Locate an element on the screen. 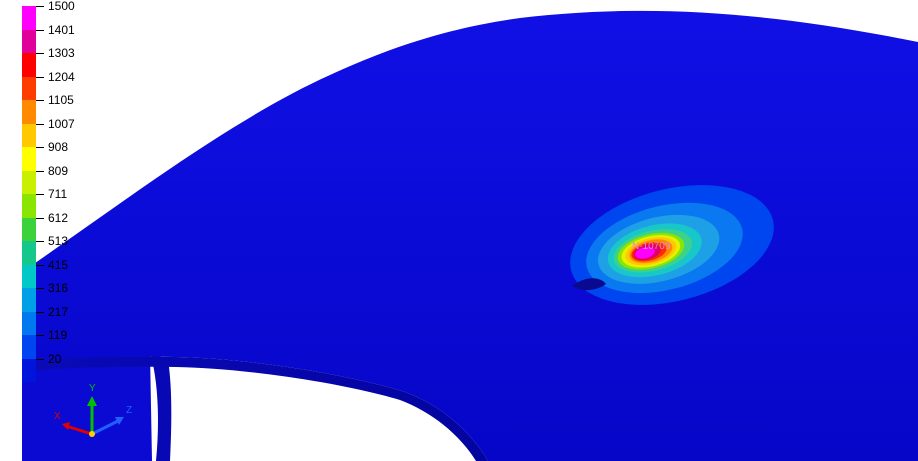 This screenshot has width=918, height=461. legend-value: 1007 is located at coordinates (61, 123).